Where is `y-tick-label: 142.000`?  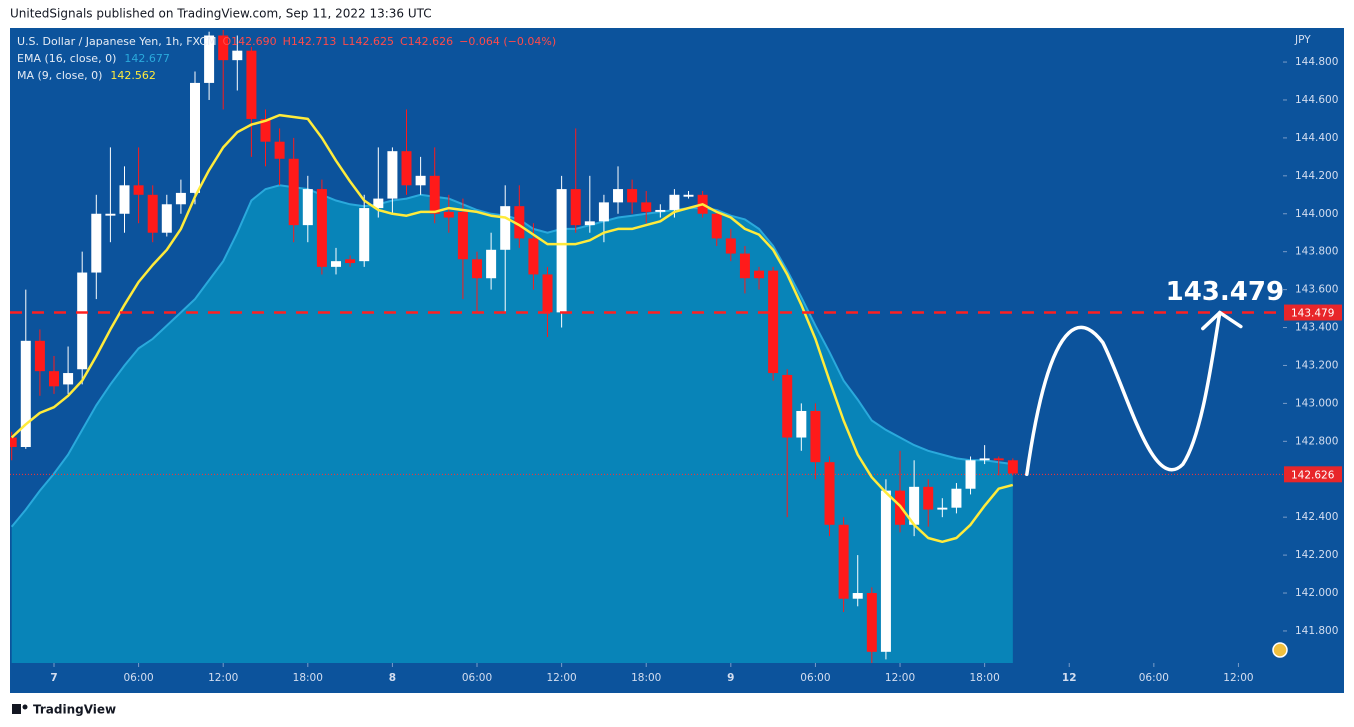 y-tick-label: 142.000 is located at coordinates (1316, 593).